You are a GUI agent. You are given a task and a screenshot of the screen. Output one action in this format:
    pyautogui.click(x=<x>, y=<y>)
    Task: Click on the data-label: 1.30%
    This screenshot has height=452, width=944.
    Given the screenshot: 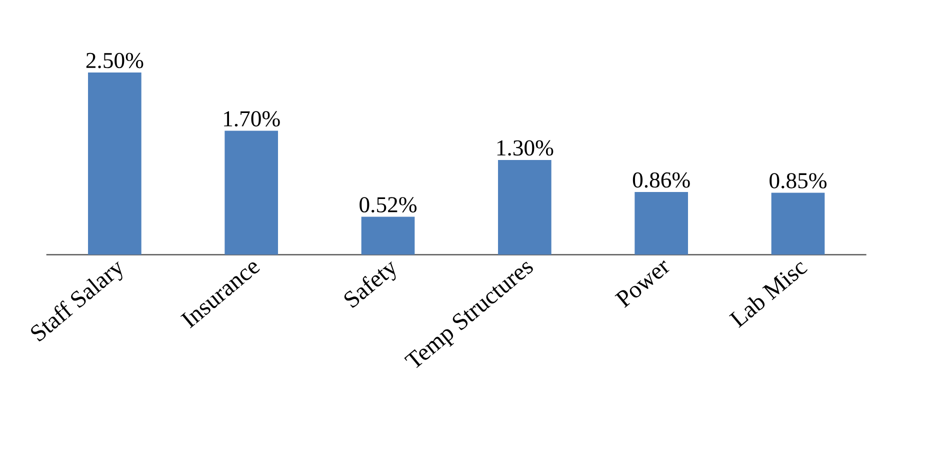 What is the action you would take?
    pyautogui.click(x=525, y=148)
    